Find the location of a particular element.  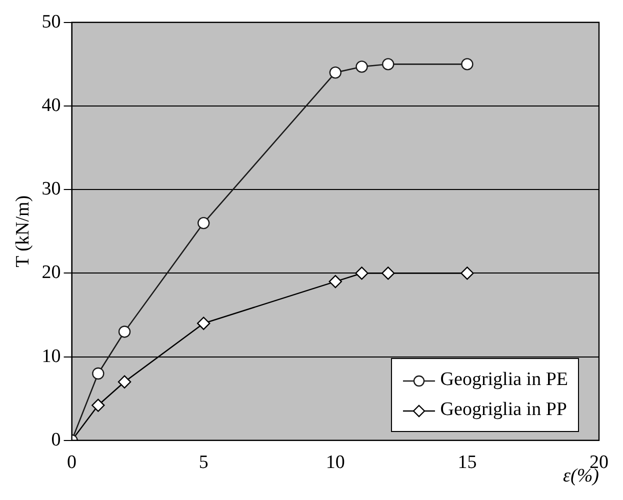

y-tick-label: 40 is located at coordinates (51, 105).